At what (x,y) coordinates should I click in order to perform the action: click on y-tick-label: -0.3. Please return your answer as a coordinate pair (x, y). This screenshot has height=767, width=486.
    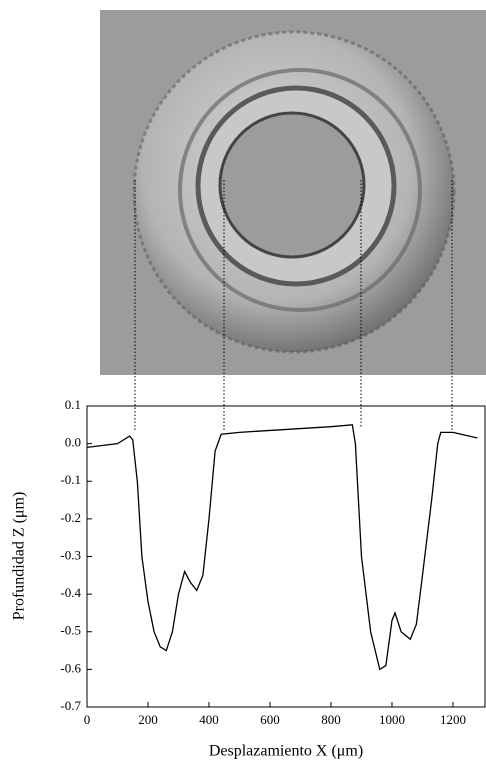
    Looking at the image, I should click on (70, 554).